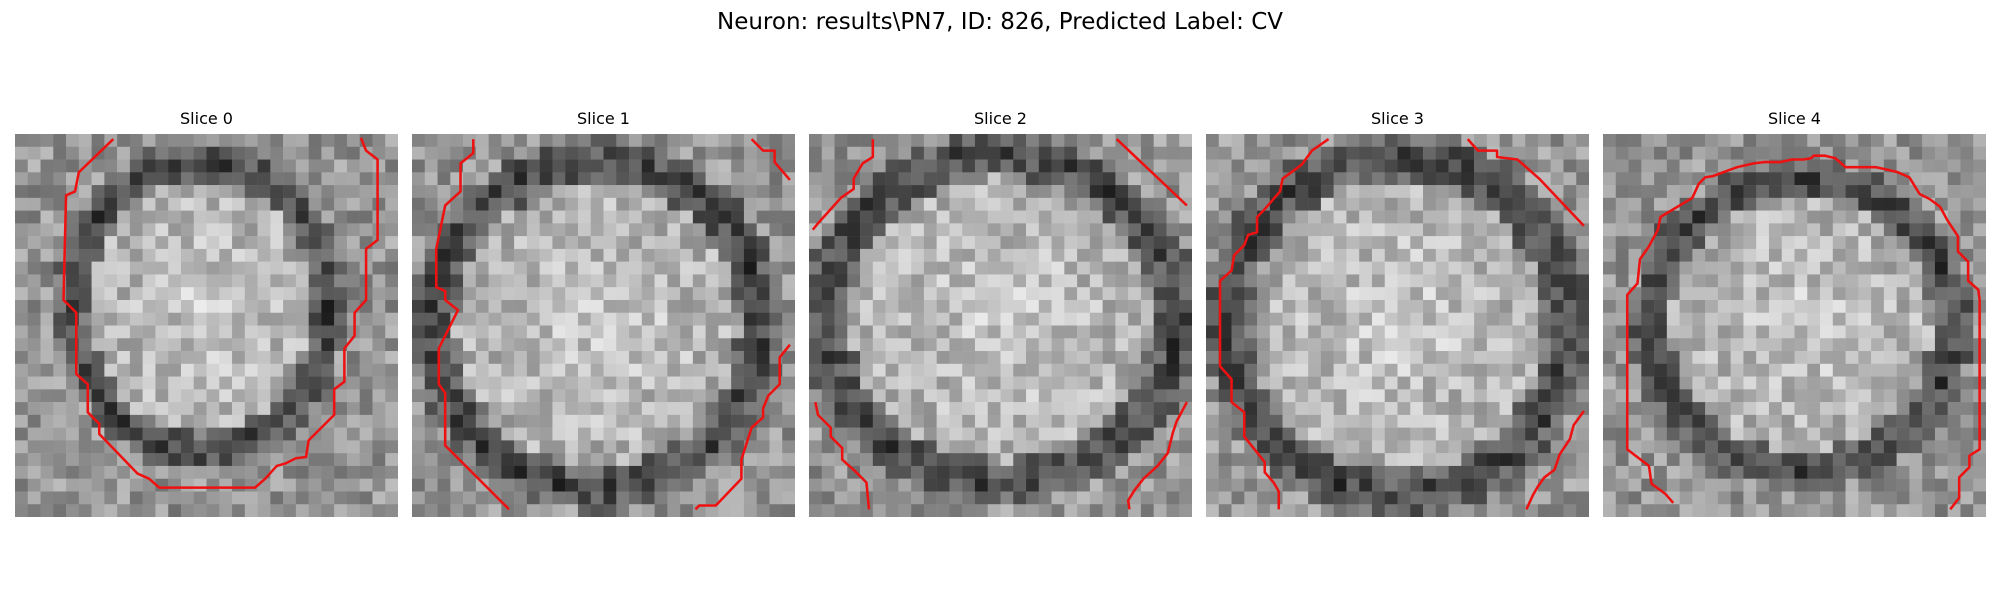 The image size is (2000, 600). What do you see at coordinates (603, 118) in the screenshot?
I see `slice-title-1: Slice 1` at bounding box center [603, 118].